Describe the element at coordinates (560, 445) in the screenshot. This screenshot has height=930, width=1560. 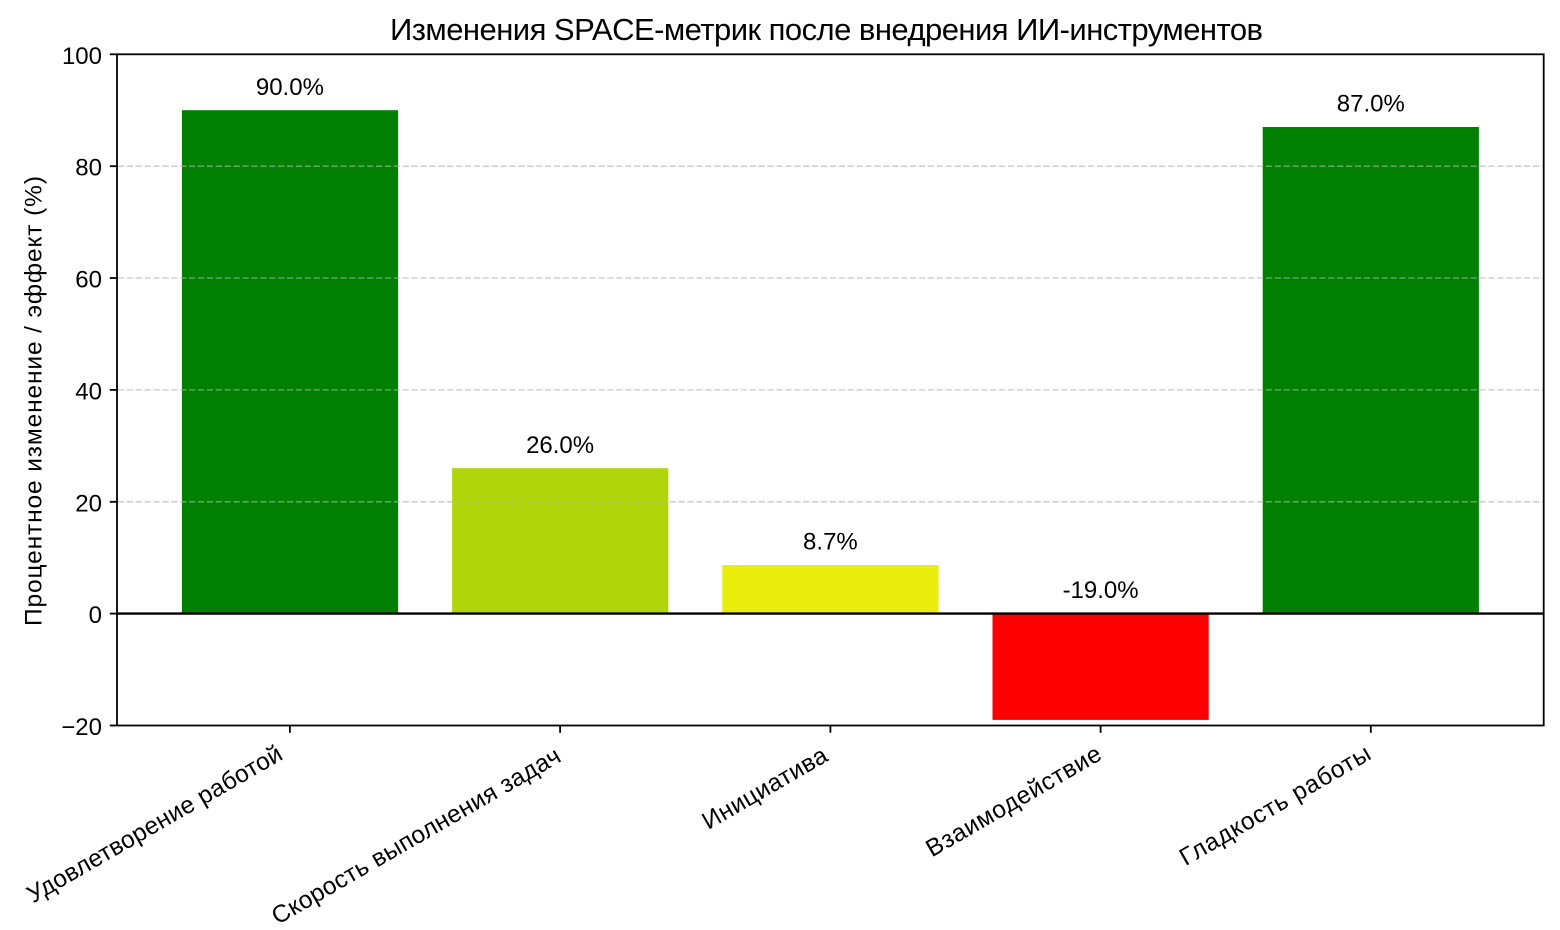
I see `svg-text: 26.0%` at that location.